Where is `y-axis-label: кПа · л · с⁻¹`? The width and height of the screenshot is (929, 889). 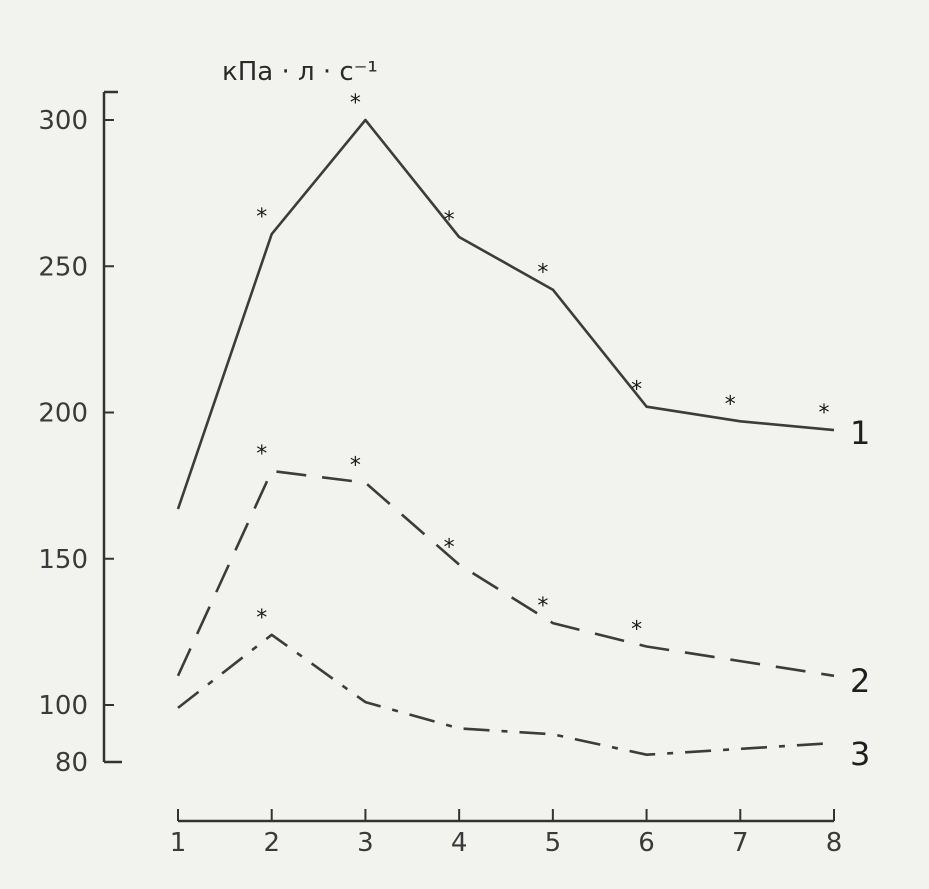 y-axis-label: кПа · л · с⁻¹ is located at coordinates (300, 72).